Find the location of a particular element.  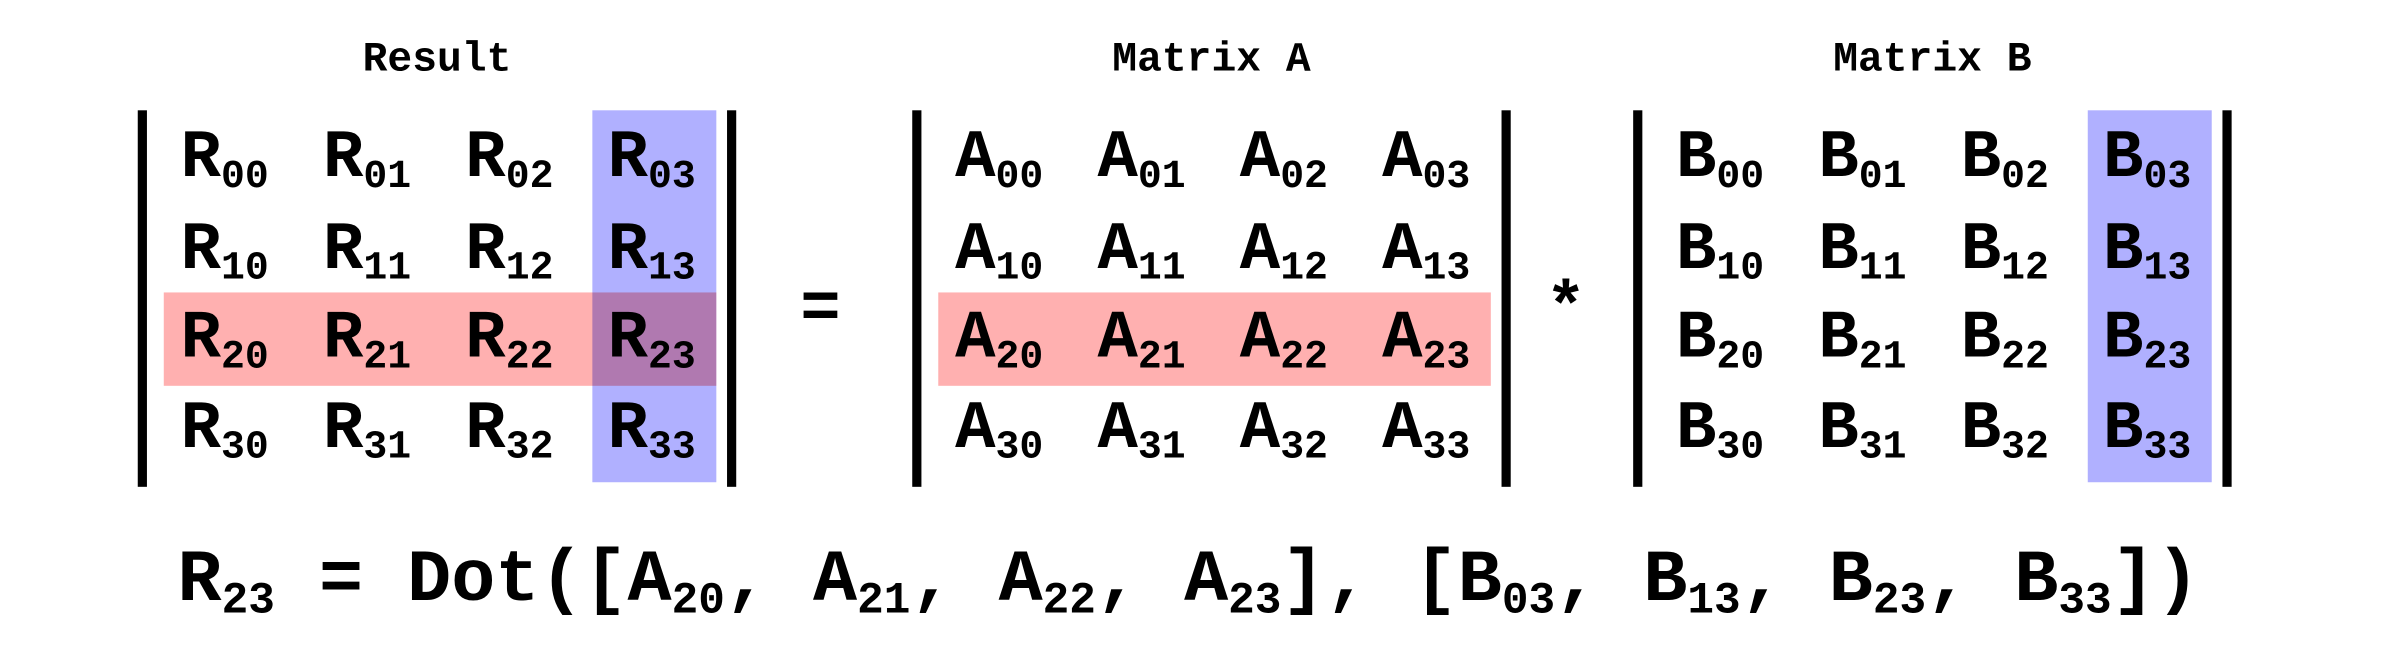

cell-sub: 13 is located at coordinates (1447, 268).